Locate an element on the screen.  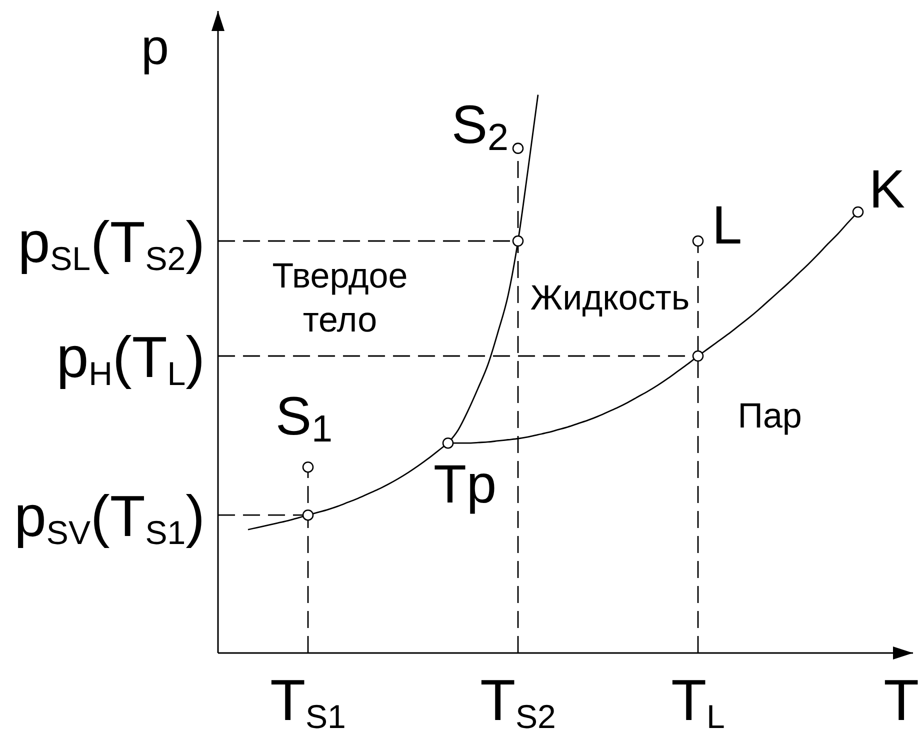
annotation: Пар is located at coordinates (770, 416).